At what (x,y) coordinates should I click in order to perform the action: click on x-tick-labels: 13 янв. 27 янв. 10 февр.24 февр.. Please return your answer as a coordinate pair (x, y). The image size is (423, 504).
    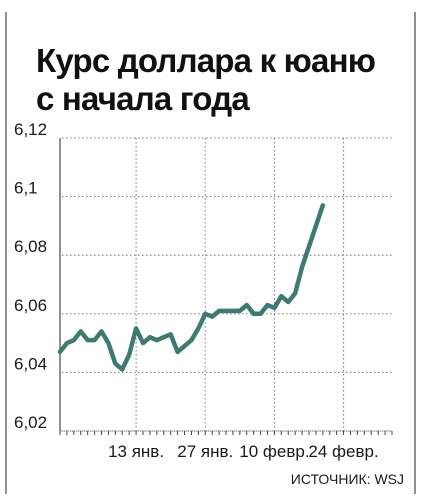
    Looking at the image, I should click on (243, 451).